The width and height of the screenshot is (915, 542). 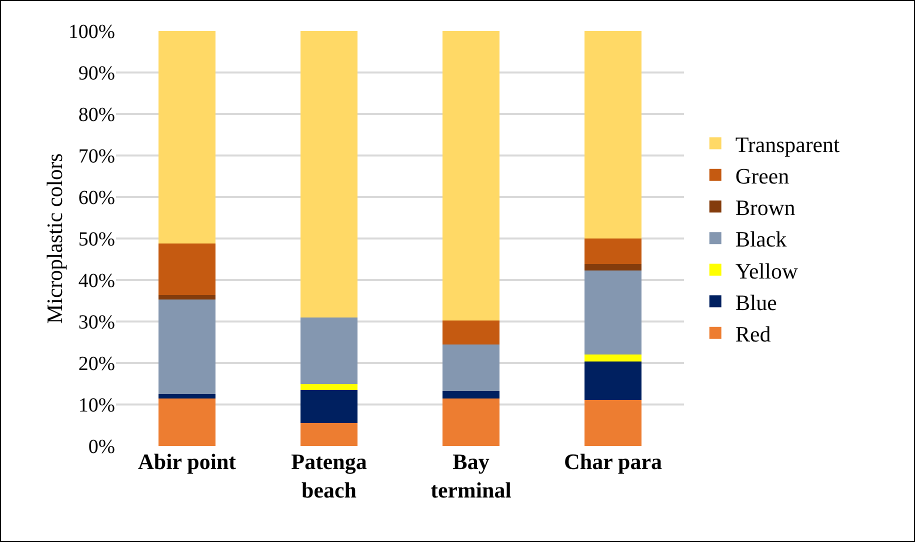 I want to click on y-tick-label: 100%, so click(x=91, y=32).